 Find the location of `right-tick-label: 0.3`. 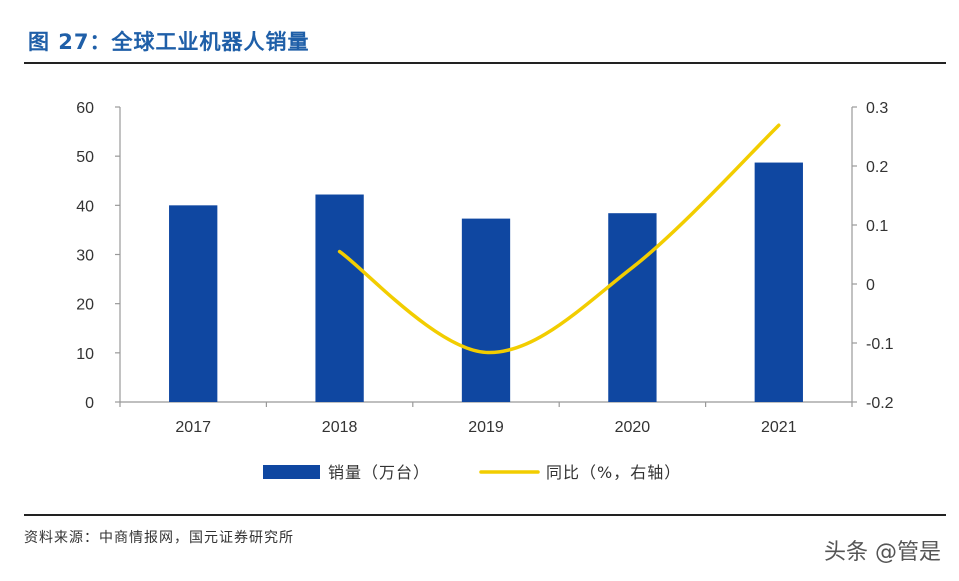

right-tick-label: 0.3 is located at coordinates (877, 108).